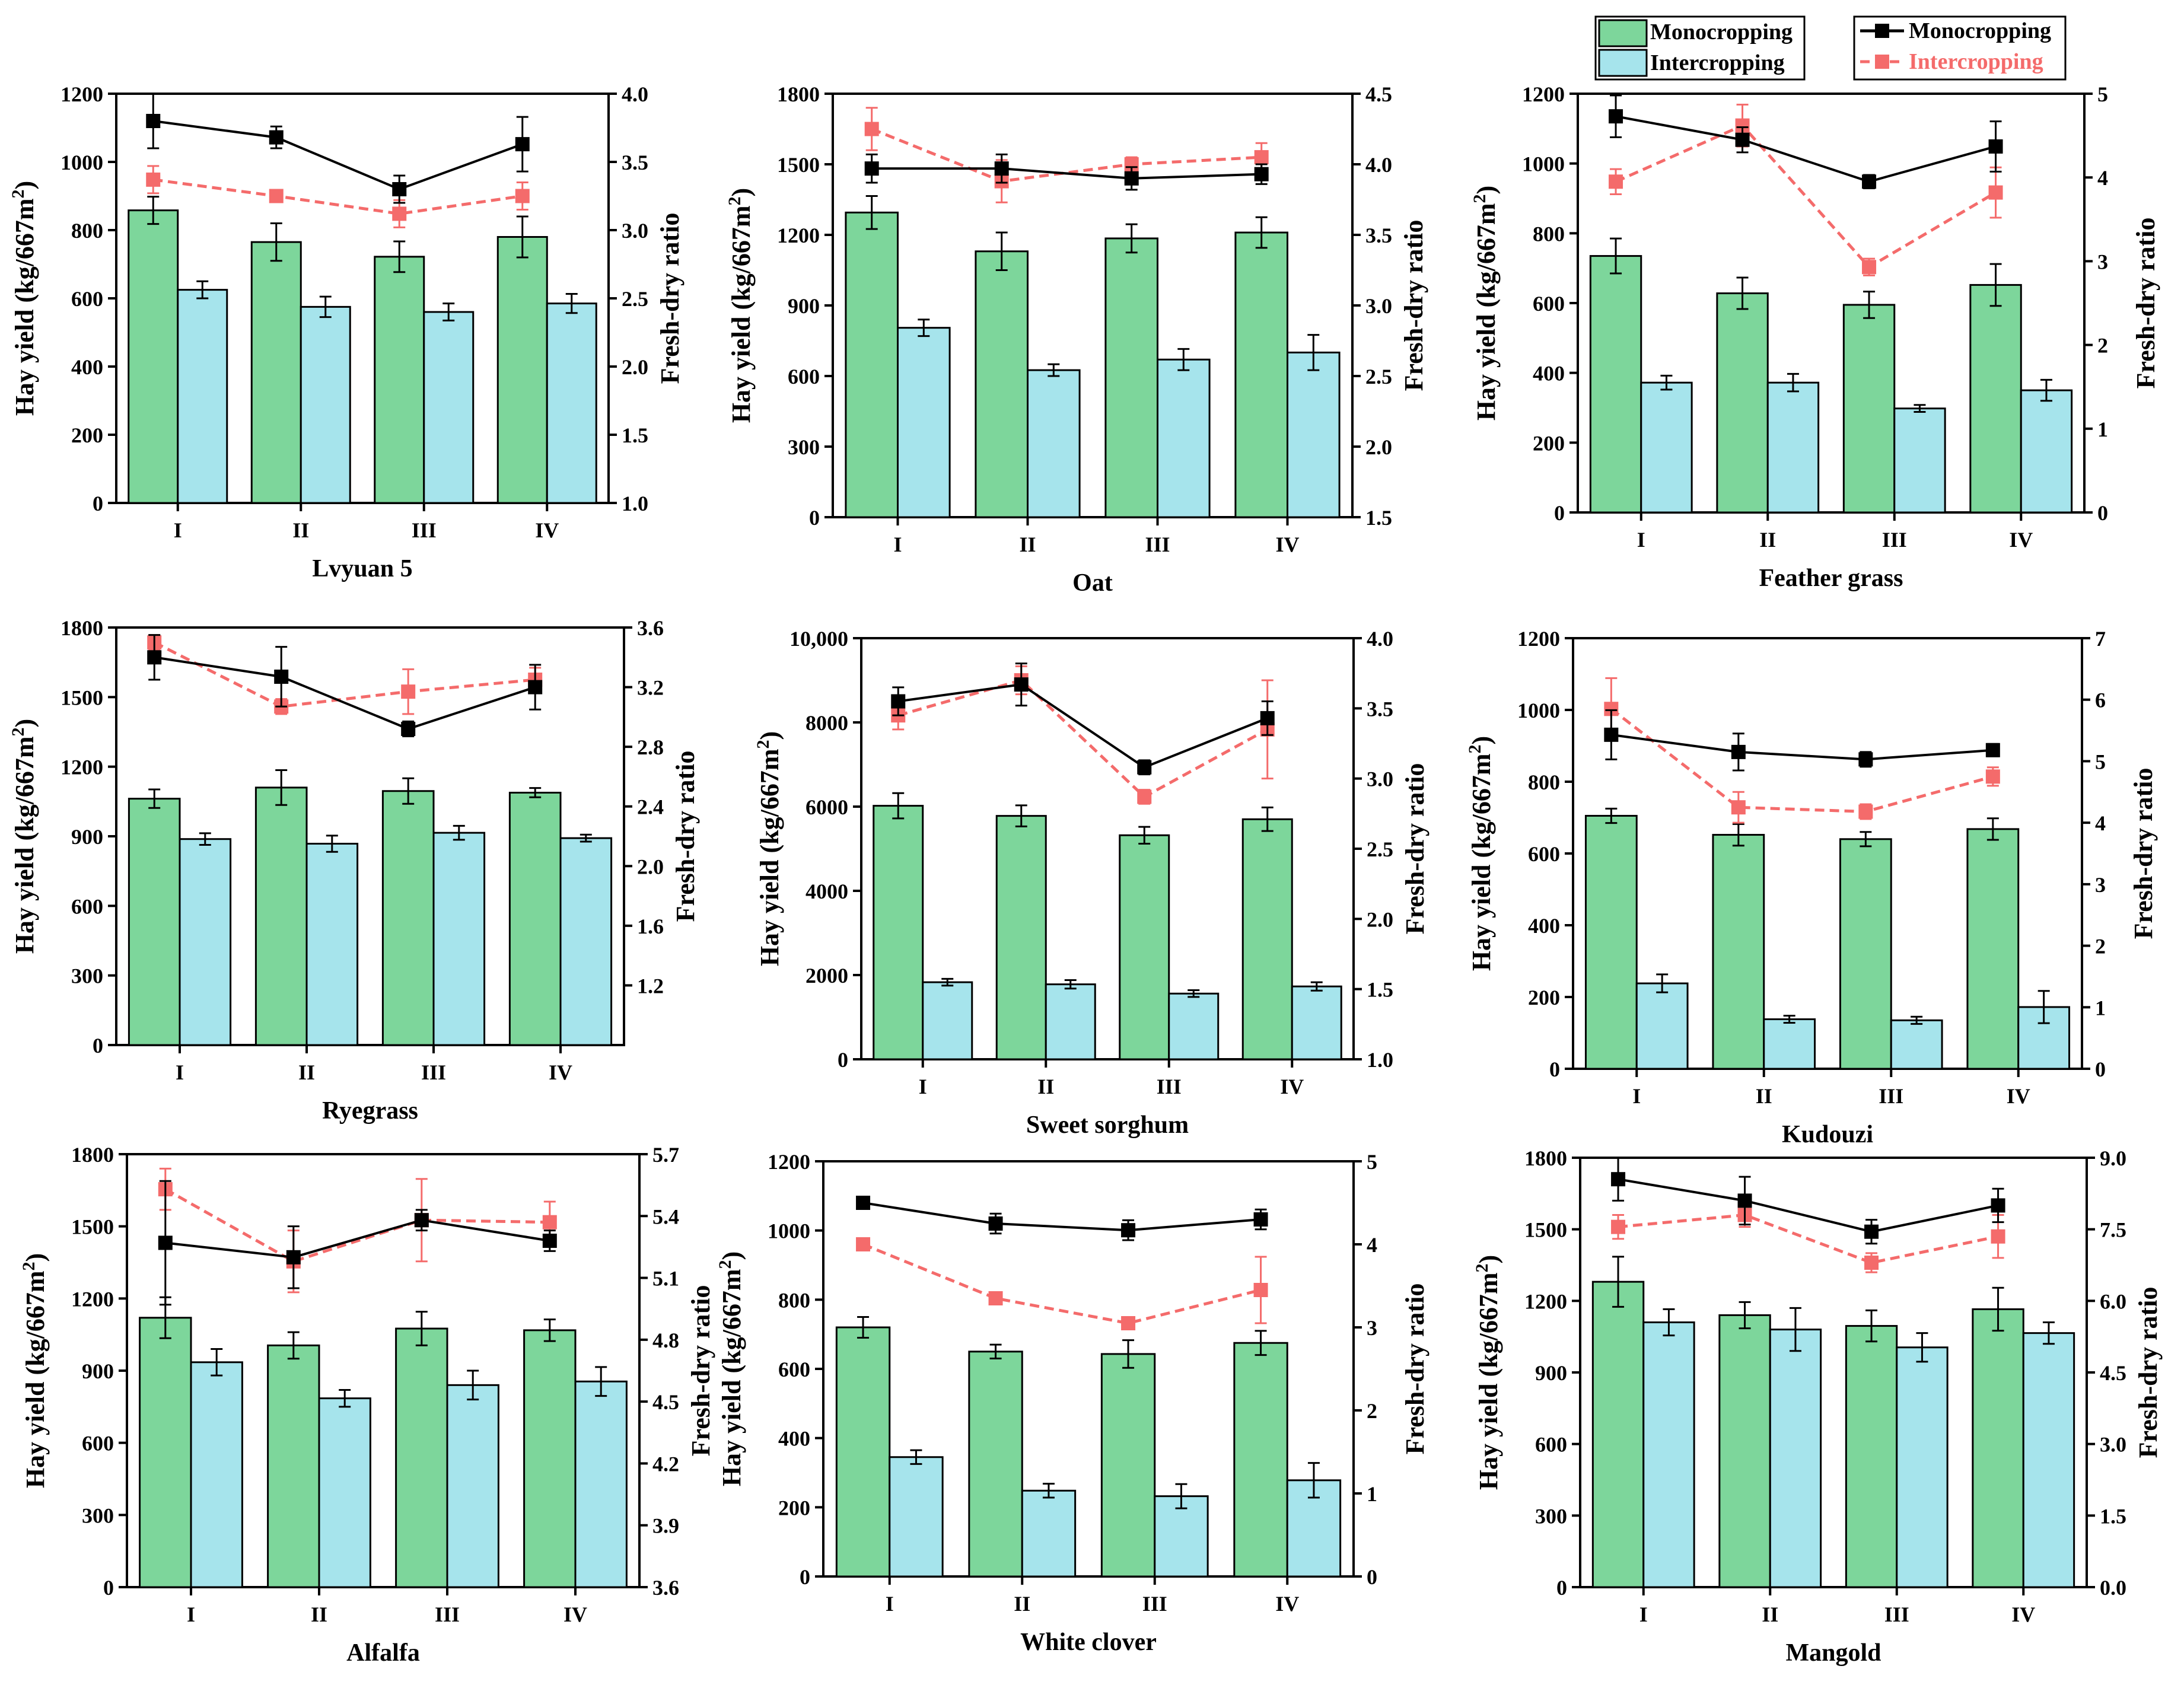 This screenshot has width=2184, height=1685. I want to click on bar-mono-IV, so click(1998, 1448).